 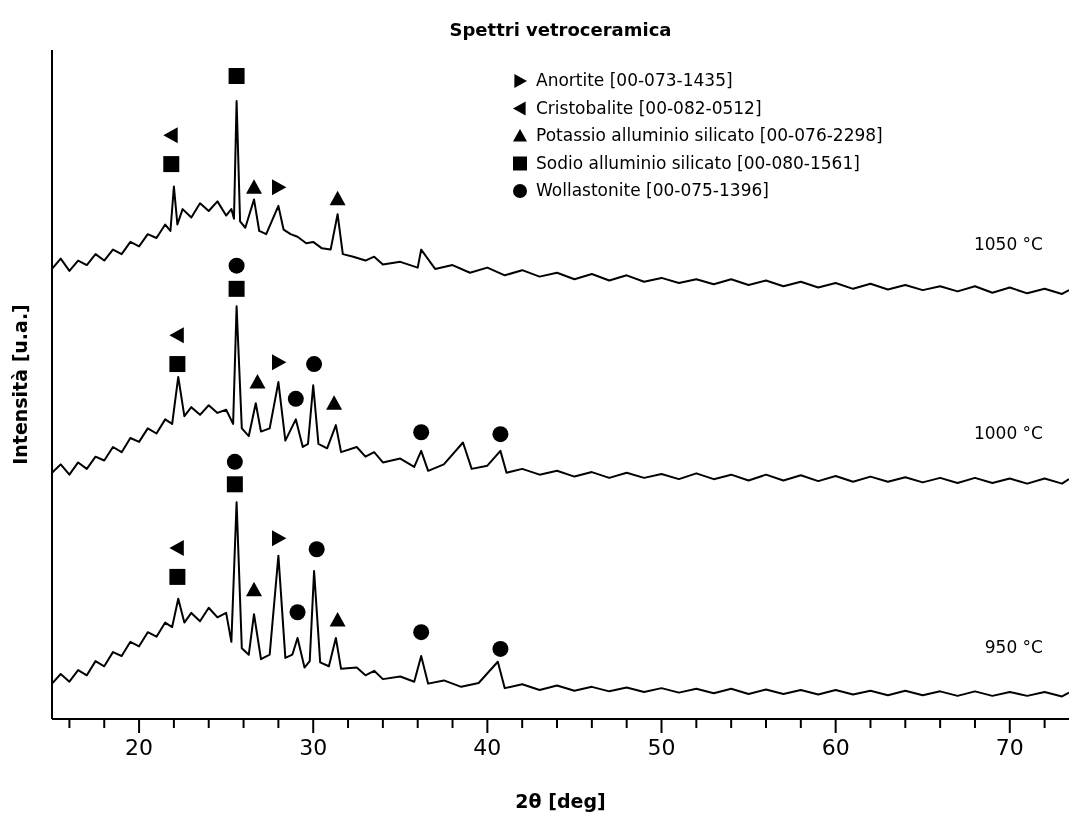 What do you see at coordinates (560, 801) in the screenshot?
I see `x-axis-title: 2θ [deg]` at bounding box center [560, 801].